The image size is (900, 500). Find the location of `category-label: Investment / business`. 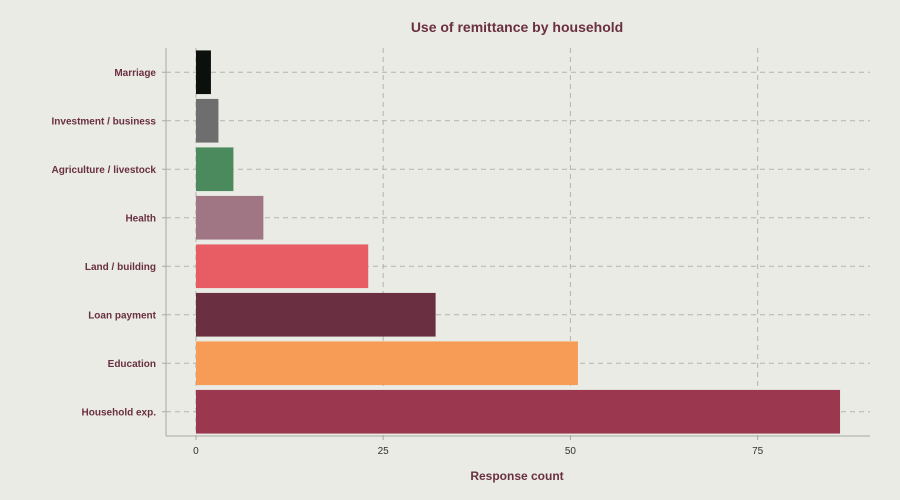

category-label: Investment / business is located at coordinates (104, 121).